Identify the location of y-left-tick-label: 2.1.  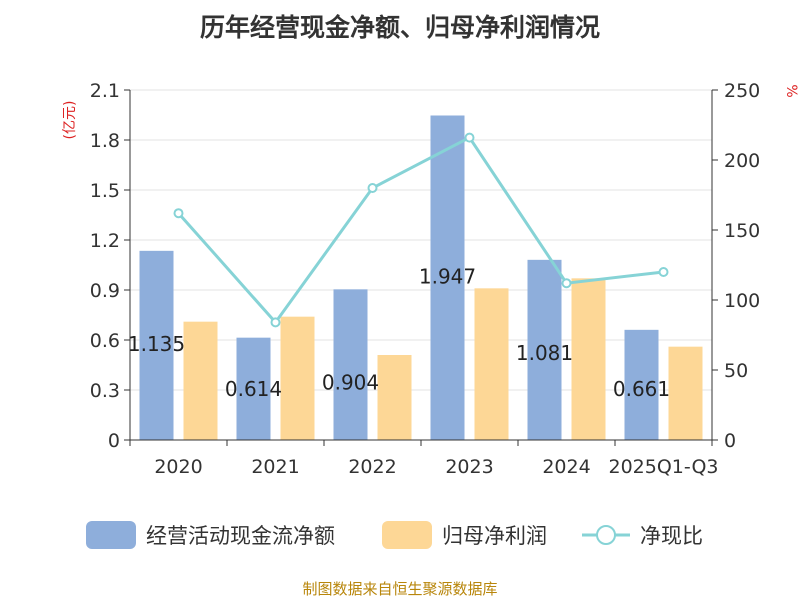
(105, 91).